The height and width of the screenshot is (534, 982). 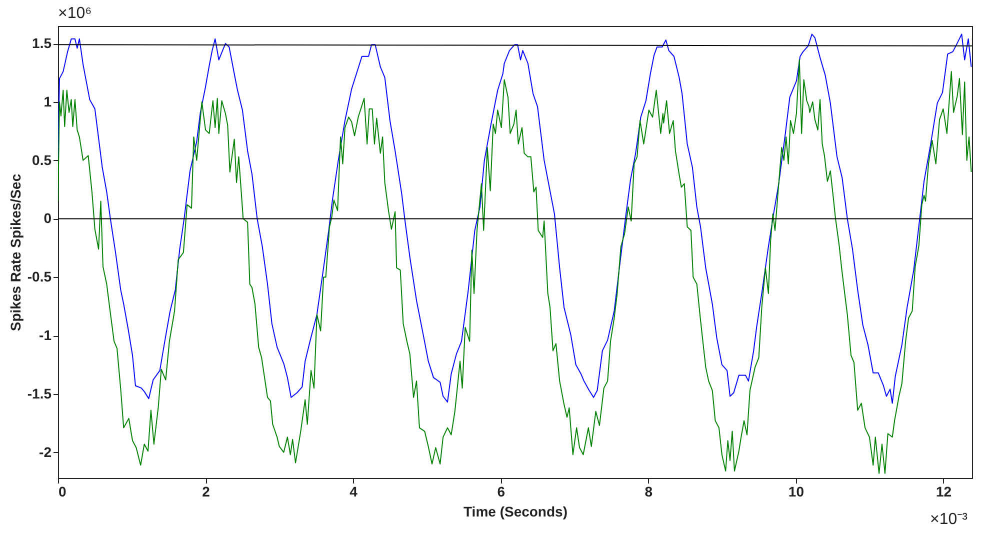 I want to click on y-tick-label: 1.5, so click(x=42, y=43).